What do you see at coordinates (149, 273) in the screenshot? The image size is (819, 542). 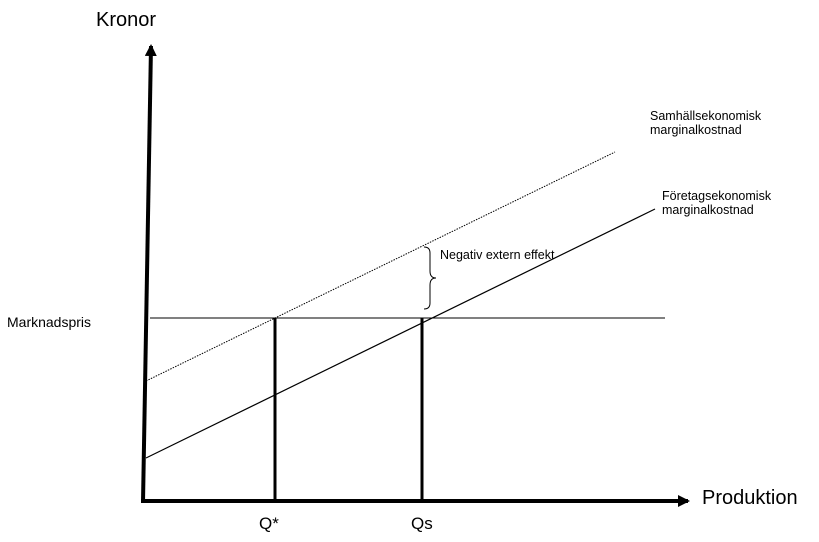 I see `y-axis` at bounding box center [149, 273].